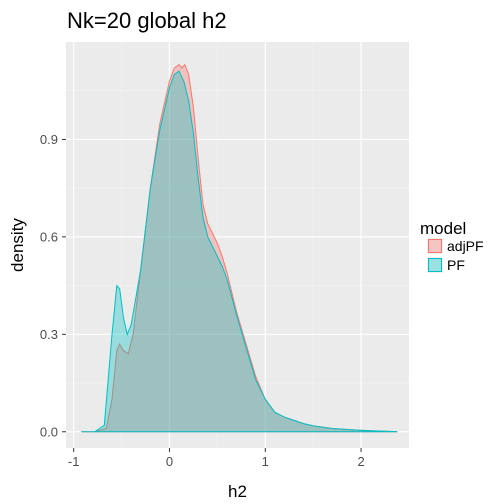 The image size is (504, 504). Describe the element at coordinates (456, 265) in the screenshot. I see `legend-label-PF: PF` at that location.